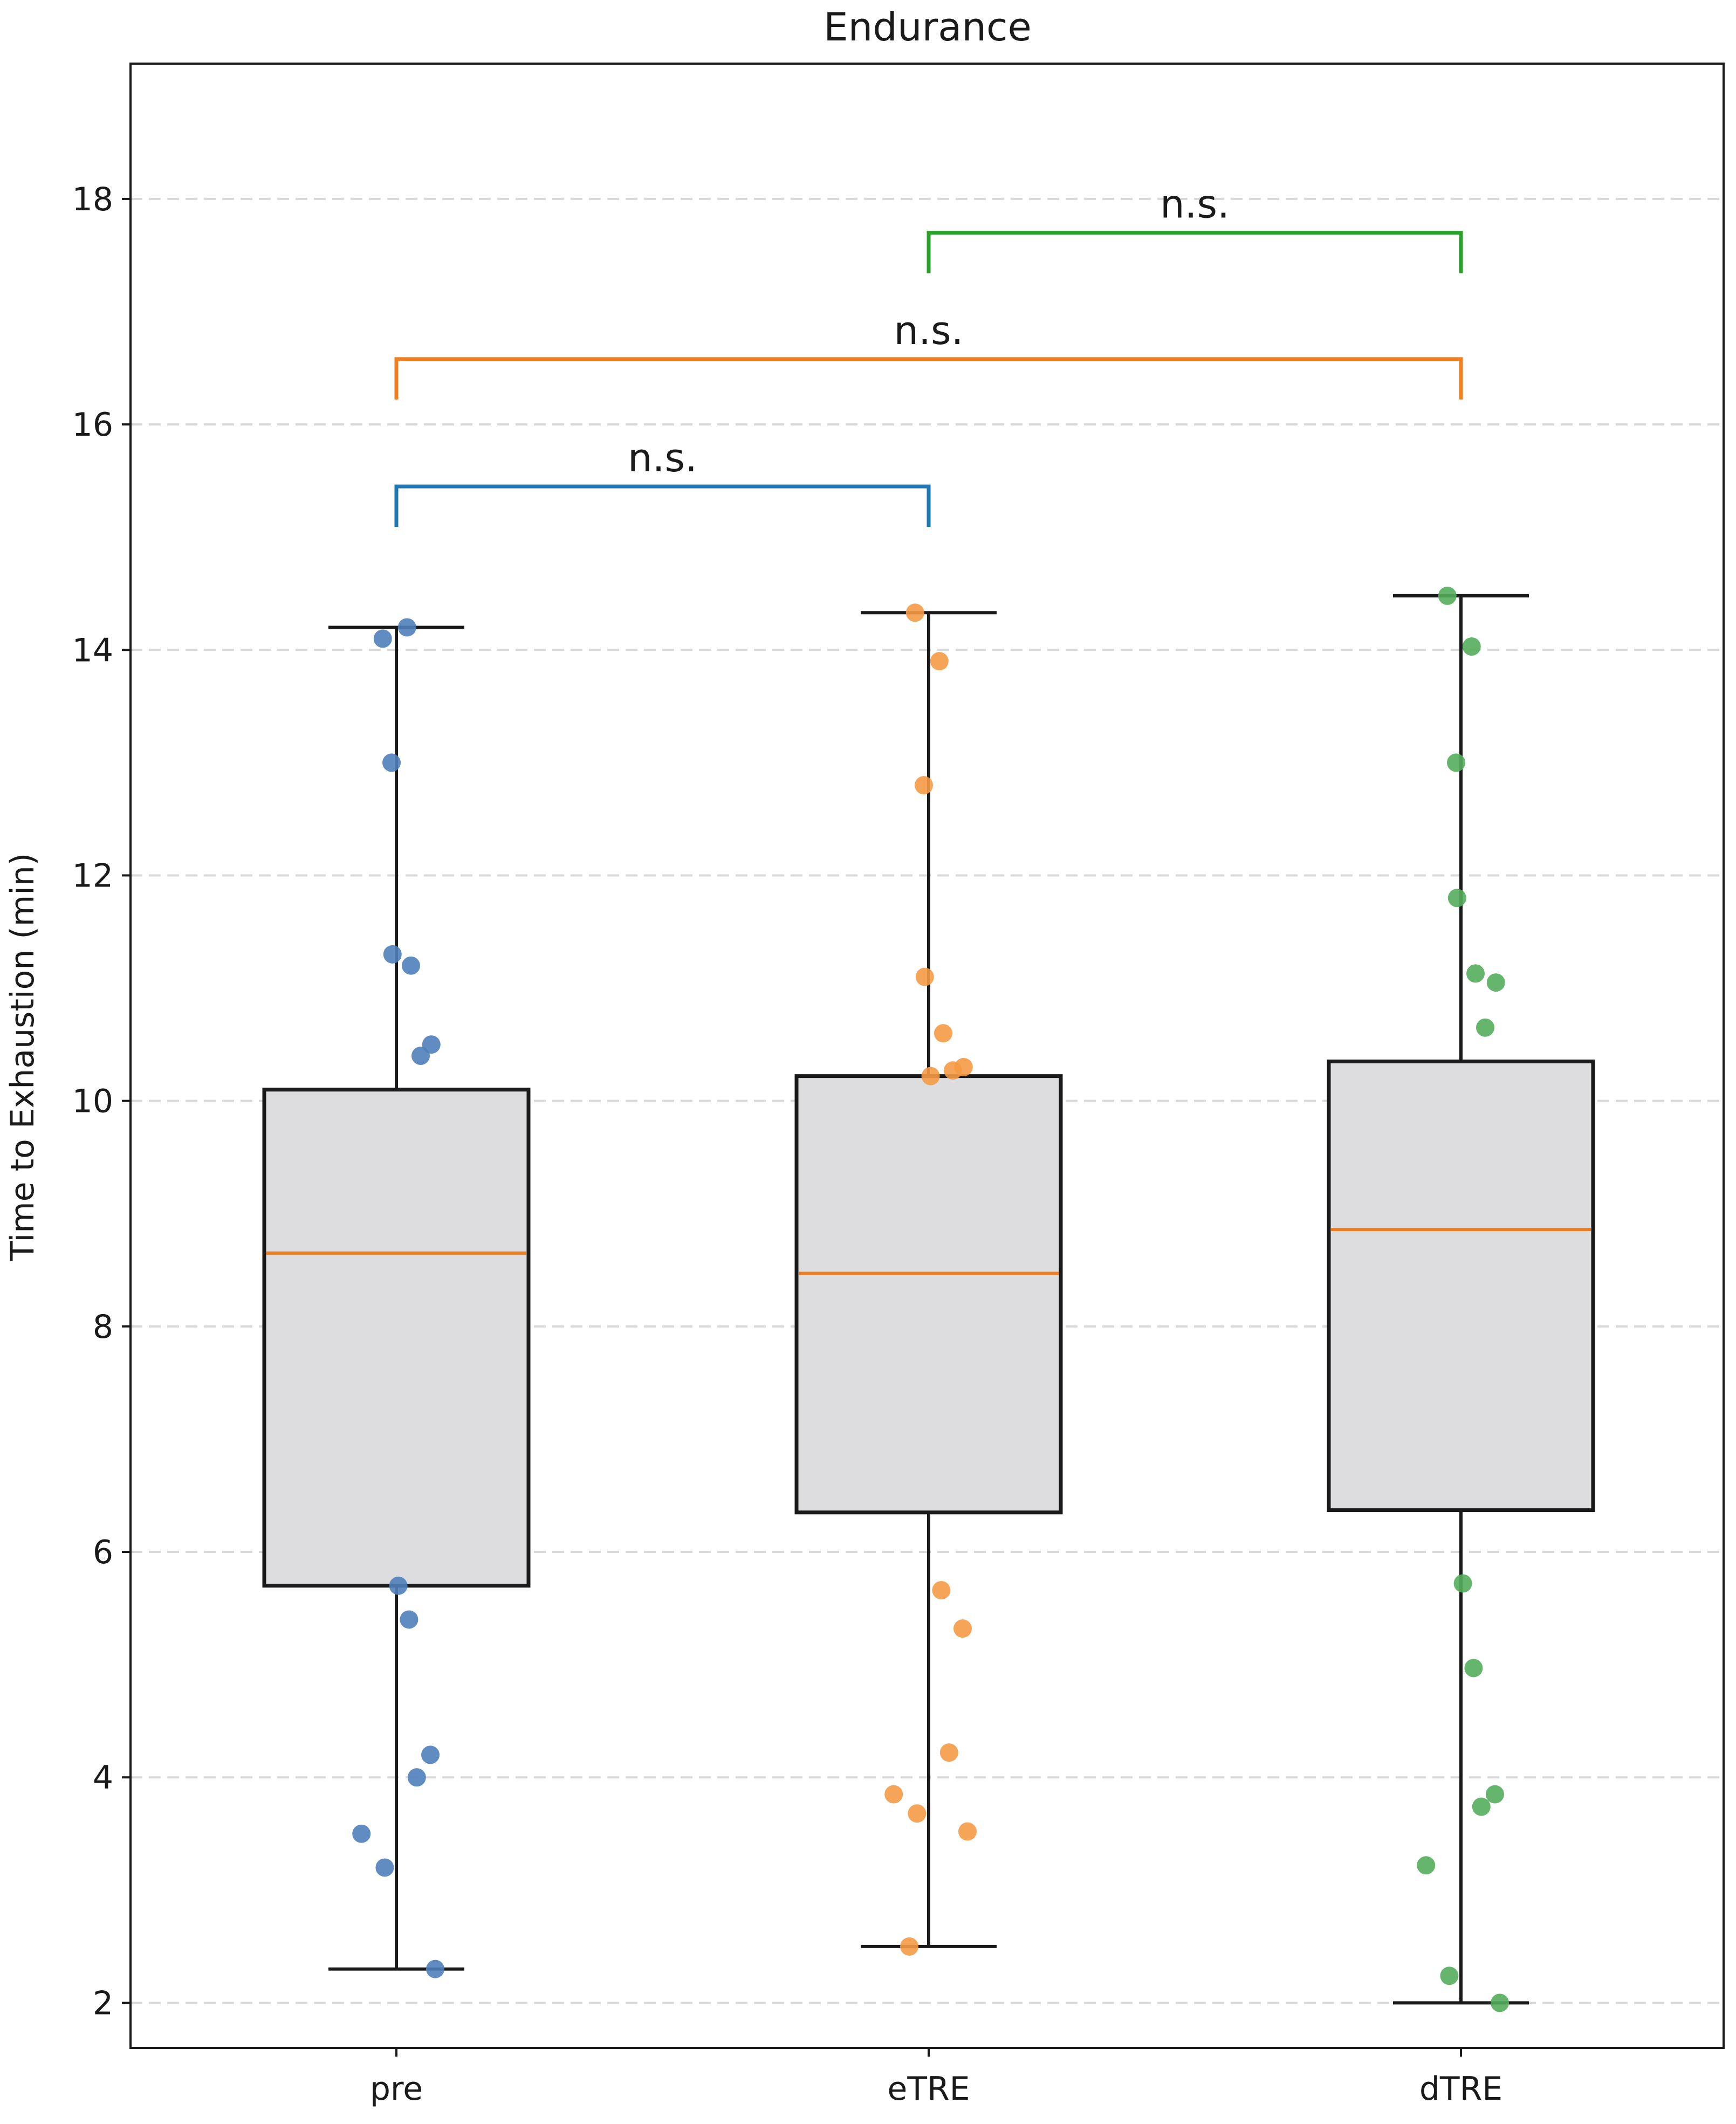 The width and height of the screenshot is (1736, 2124). Describe the element at coordinates (396, 1338) in the screenshot. I see `iqr-box-pre` at that location.